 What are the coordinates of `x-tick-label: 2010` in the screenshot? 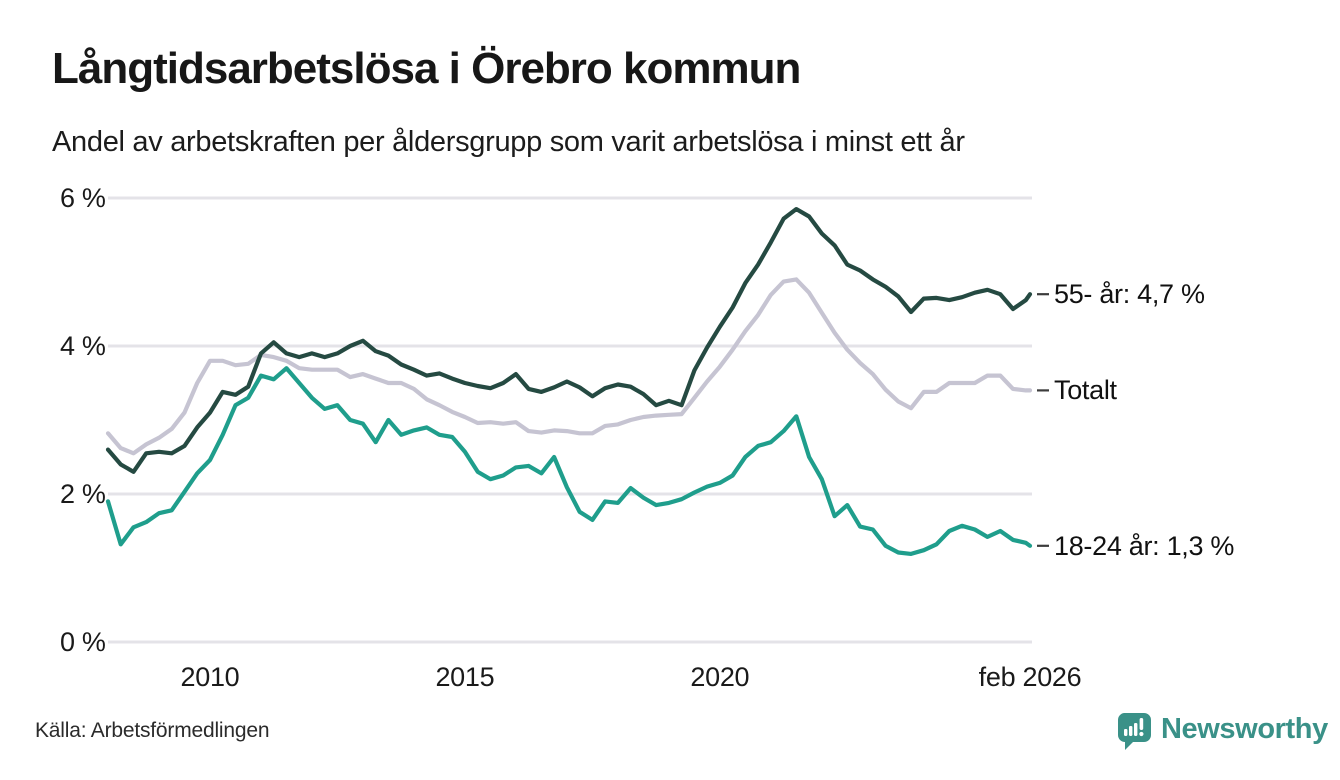 It's located at (210, 677).